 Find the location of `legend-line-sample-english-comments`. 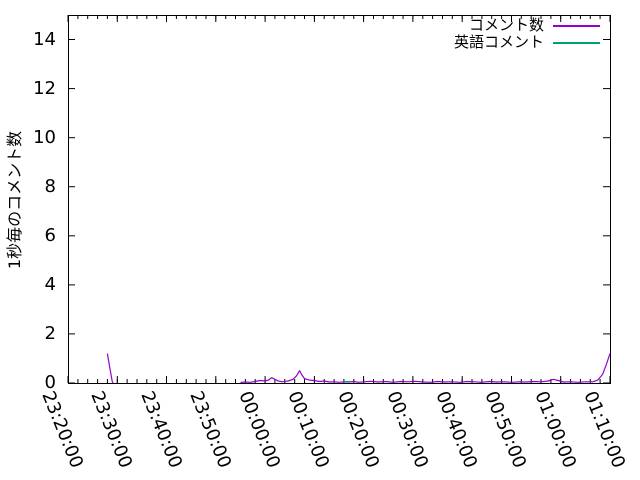

legend-line-sample-english-comments is located at coordinates (576, 42).